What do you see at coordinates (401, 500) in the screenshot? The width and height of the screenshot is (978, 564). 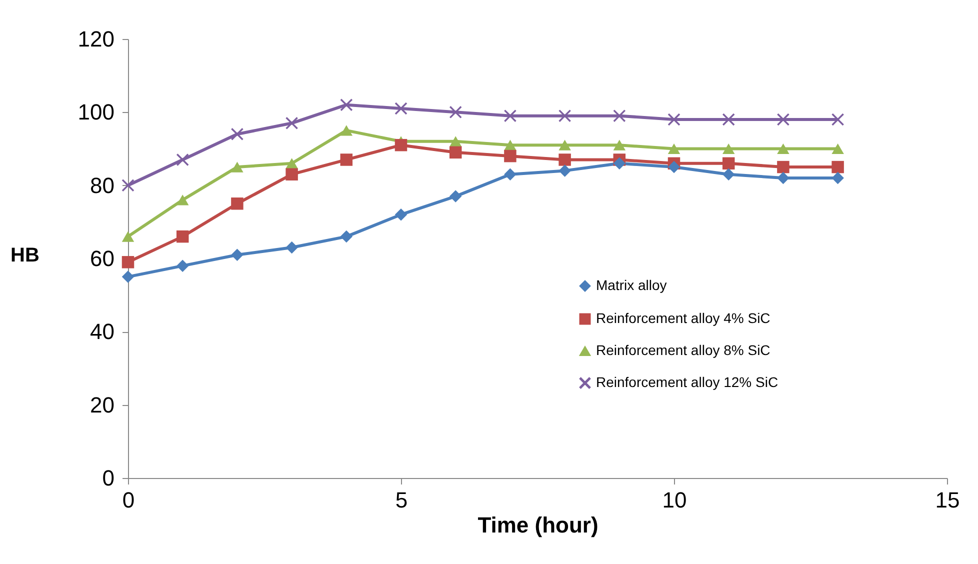 I see `x-tick-label: 5` at bounding box center [401, 500].